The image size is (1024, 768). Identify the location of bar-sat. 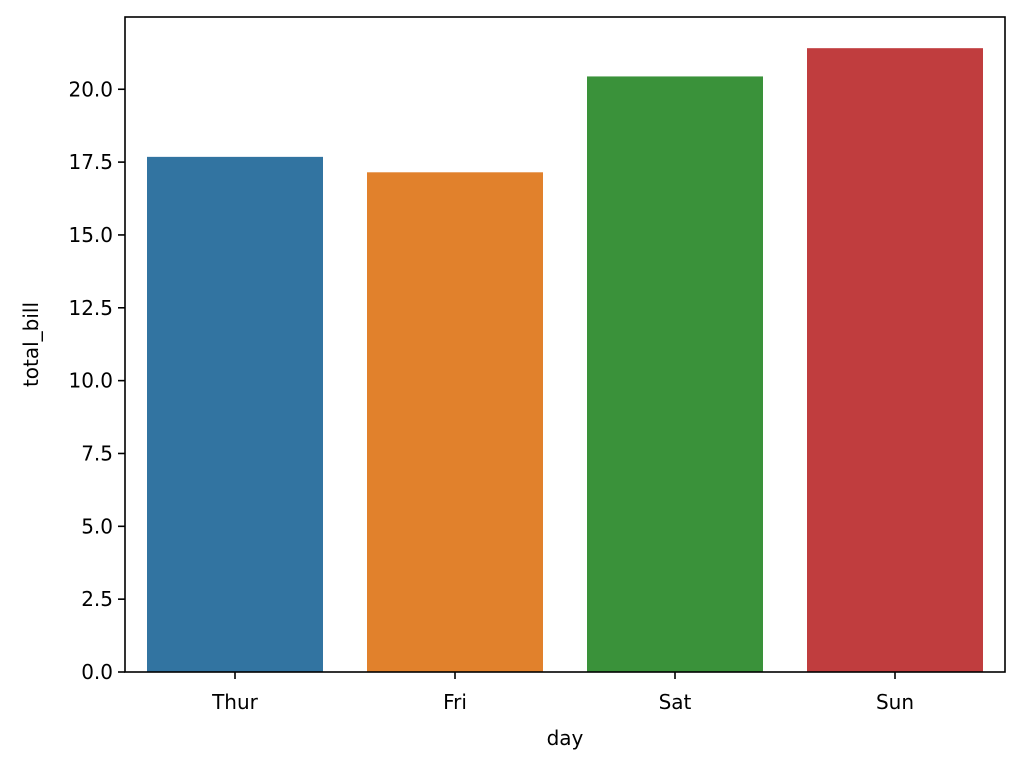
(675, 374).